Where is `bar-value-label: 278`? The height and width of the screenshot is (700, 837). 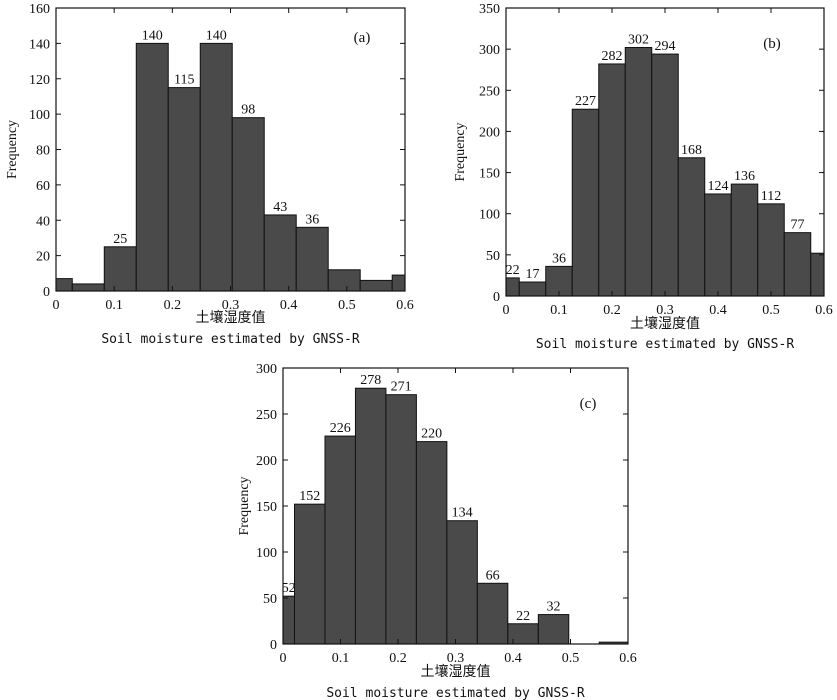 bar-value-label: 278 is located at coordinates (370, 380).